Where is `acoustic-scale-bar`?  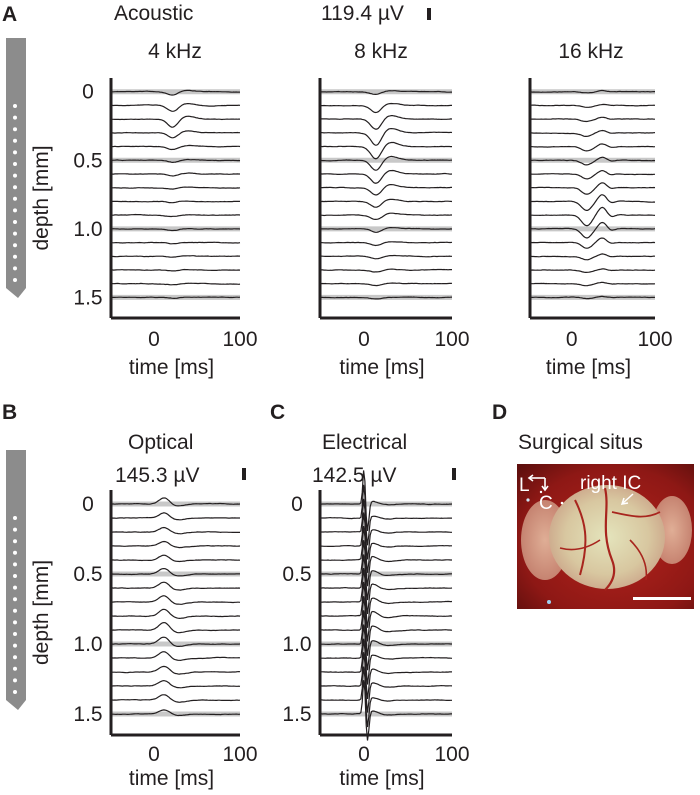 acoustic-scale-bar is located at coordinates (429, 14).